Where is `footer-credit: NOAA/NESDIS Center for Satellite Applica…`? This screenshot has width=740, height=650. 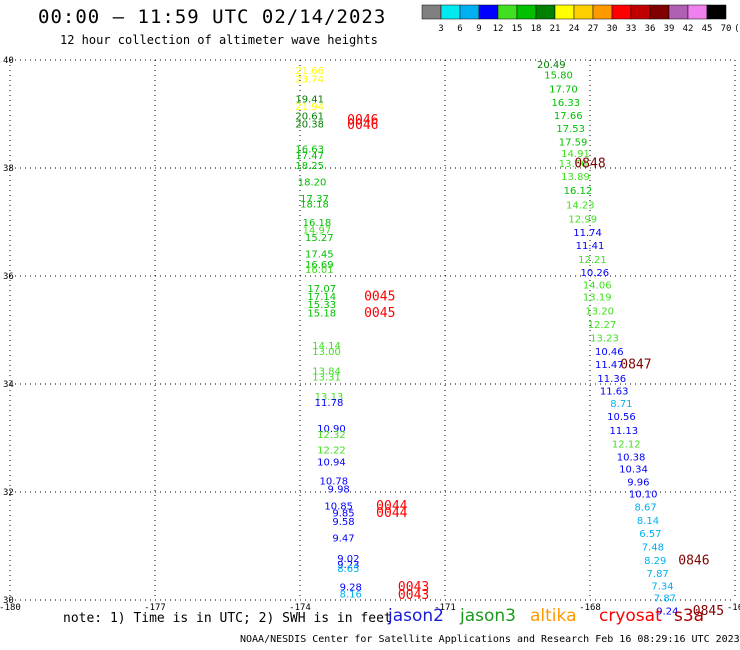
footer-credit: NOAA/NESDIS Center for Satellite Applica… is located at coordinates (490, 639).